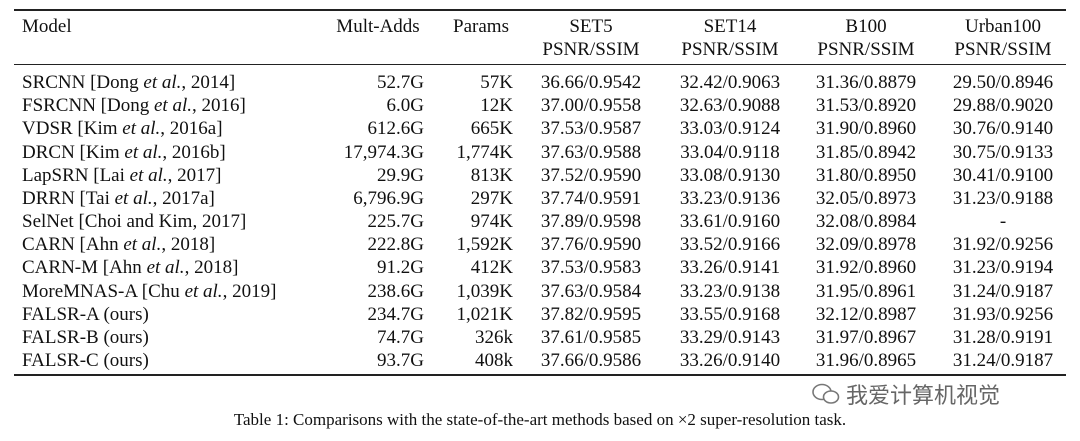  What do you see at coordinates (491, 175) in the screenshot?
I see `cell: 813K` at bounding box center [491, 175].